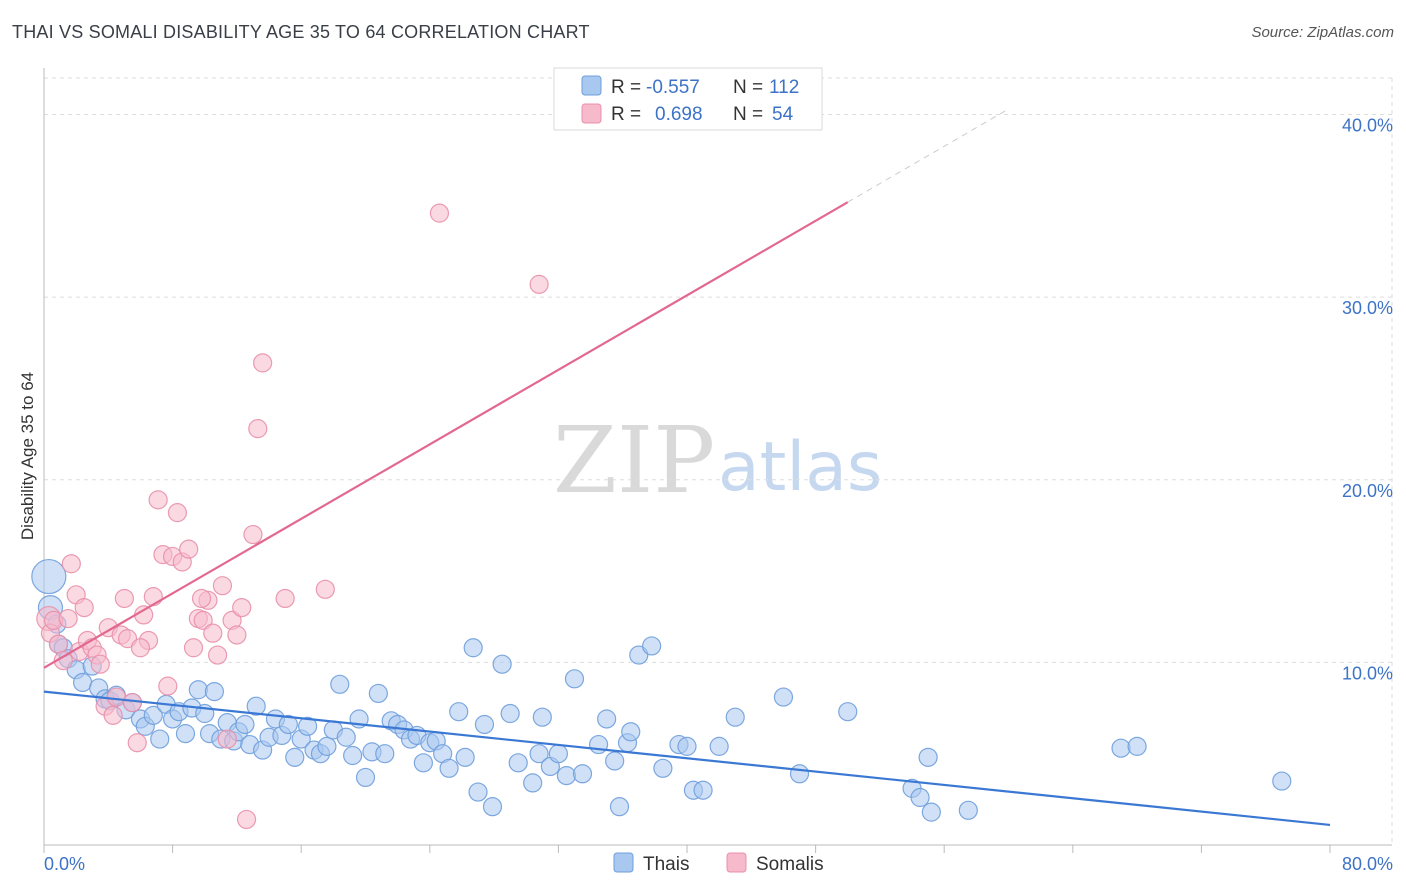 The width and height of the screenshot is (1406, 892). Describe the element at coordinates (784, 87) in the screenshot. I see `legend-n-value-thais: 112` at that location.